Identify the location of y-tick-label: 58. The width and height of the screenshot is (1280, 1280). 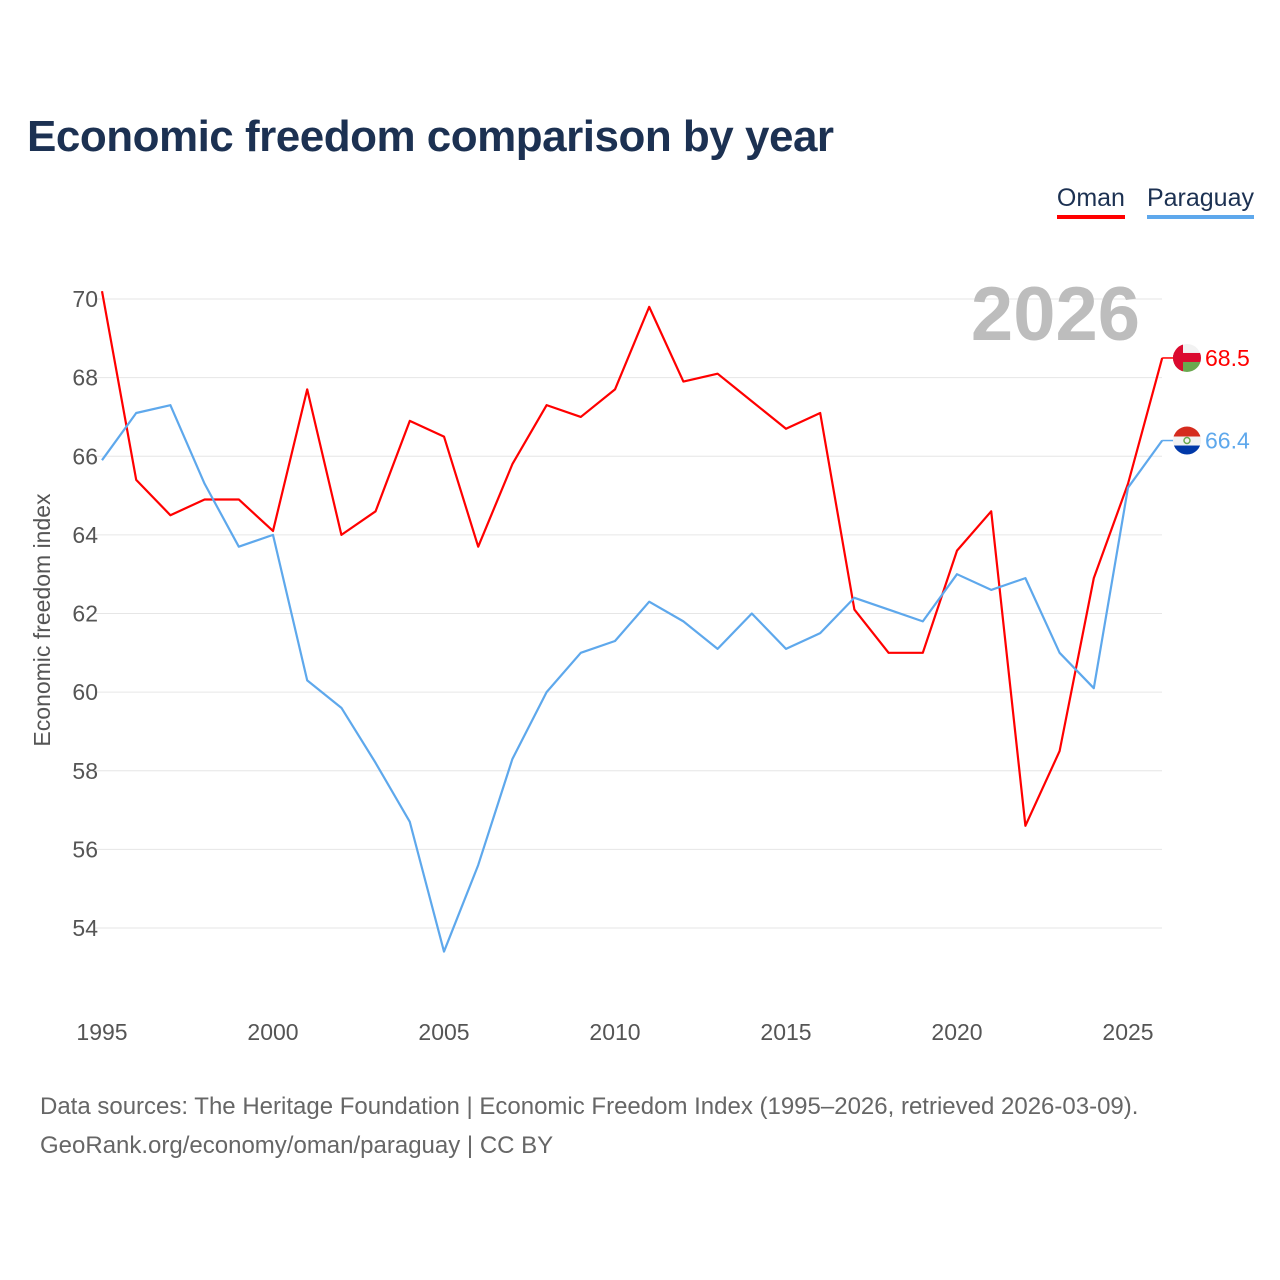
(85, 771).